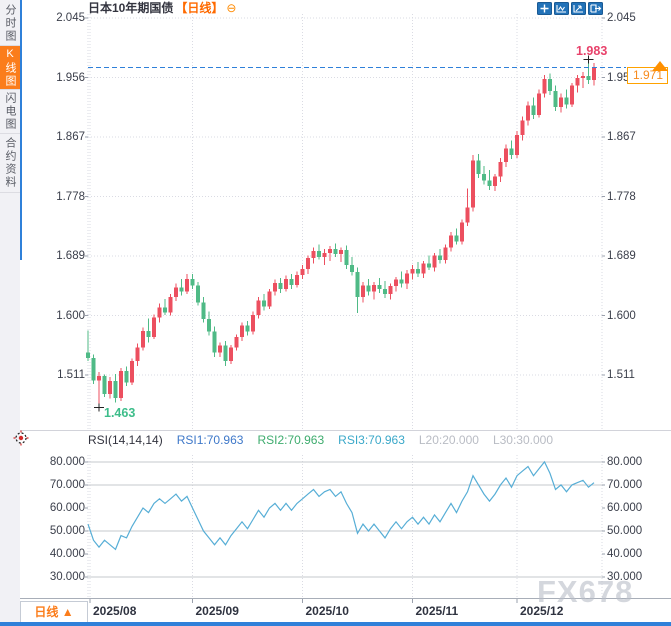  I want to click on y-axis-label: 1.956, so click(70, 77).